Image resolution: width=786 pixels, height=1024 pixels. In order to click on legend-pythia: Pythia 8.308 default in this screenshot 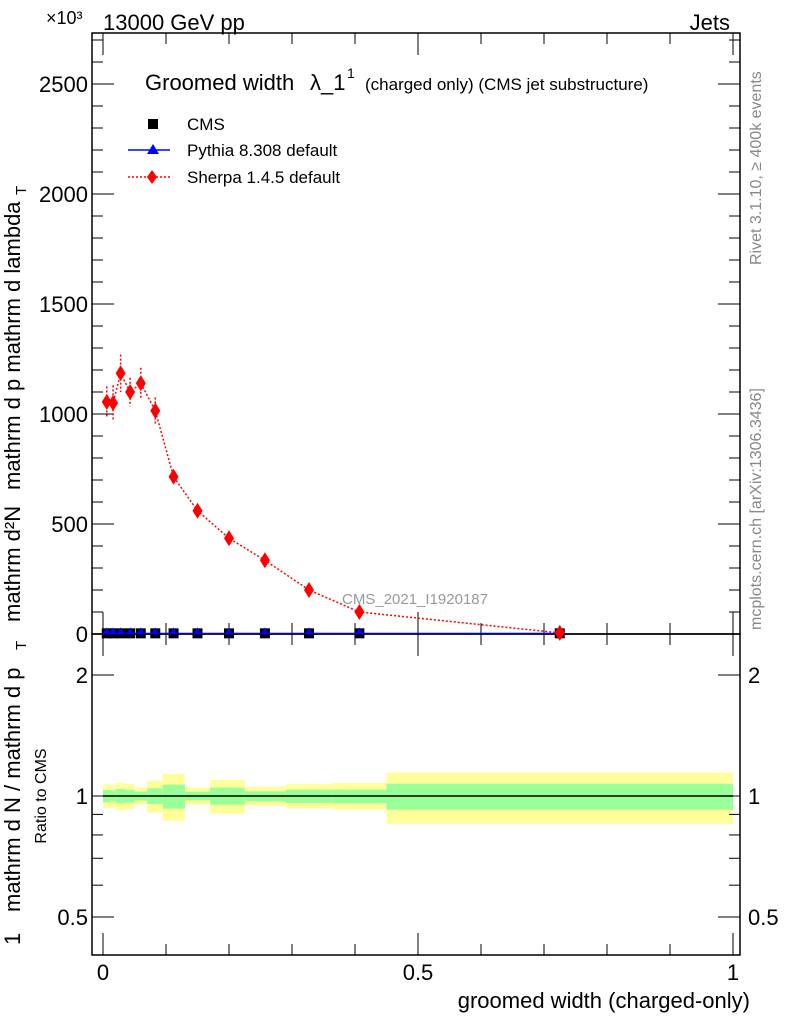, I will do `click(262, 150)`.